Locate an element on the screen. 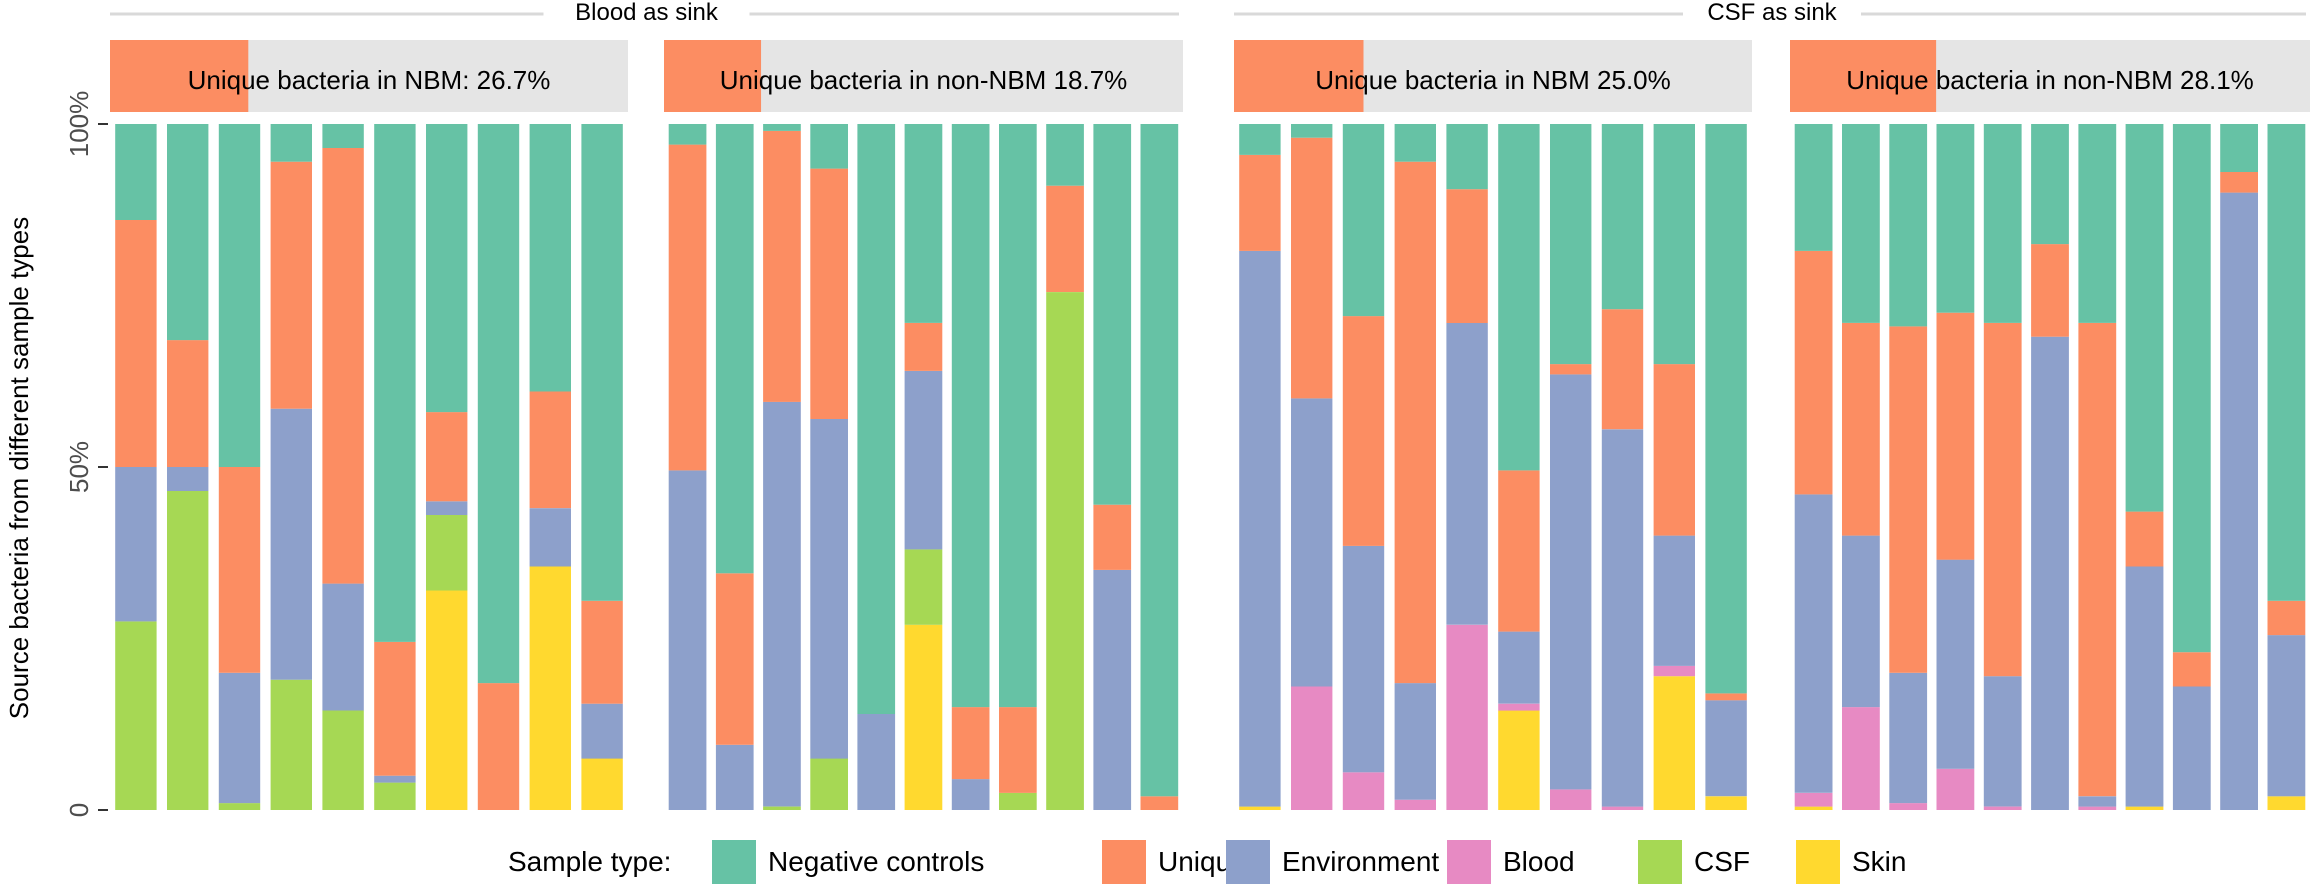 Image resolution: width=2310 pixels, height=889 pixels. y-tick-label: 50% is located at coordinates (79, 467).